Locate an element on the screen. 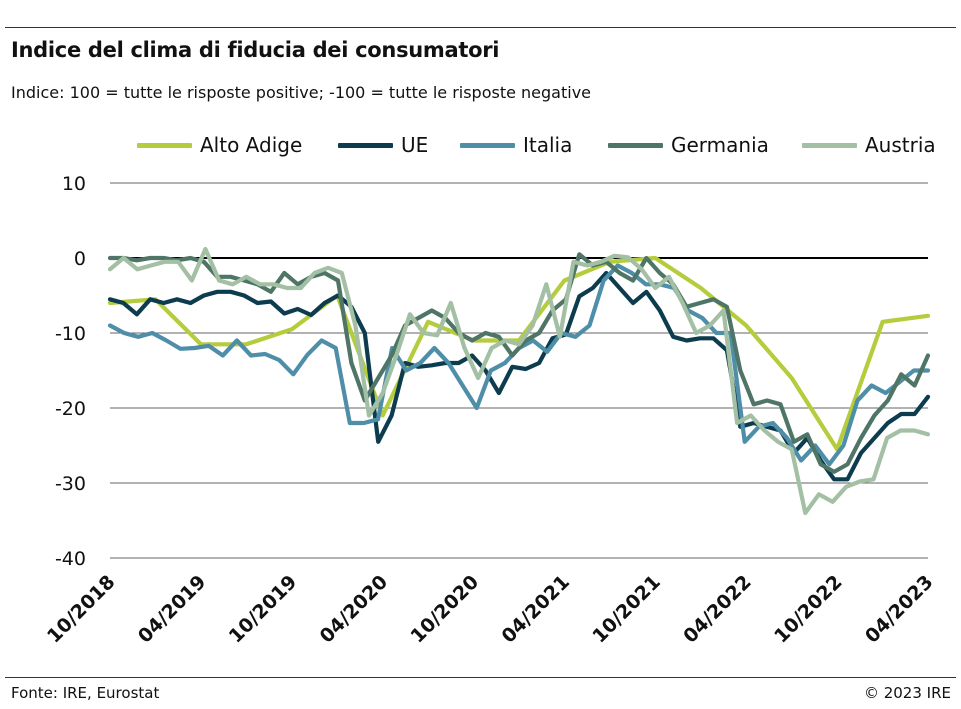 Image resolution: width=961 pixels, height=709 pixels. bottom-rule is located at coordinates (480, 677).